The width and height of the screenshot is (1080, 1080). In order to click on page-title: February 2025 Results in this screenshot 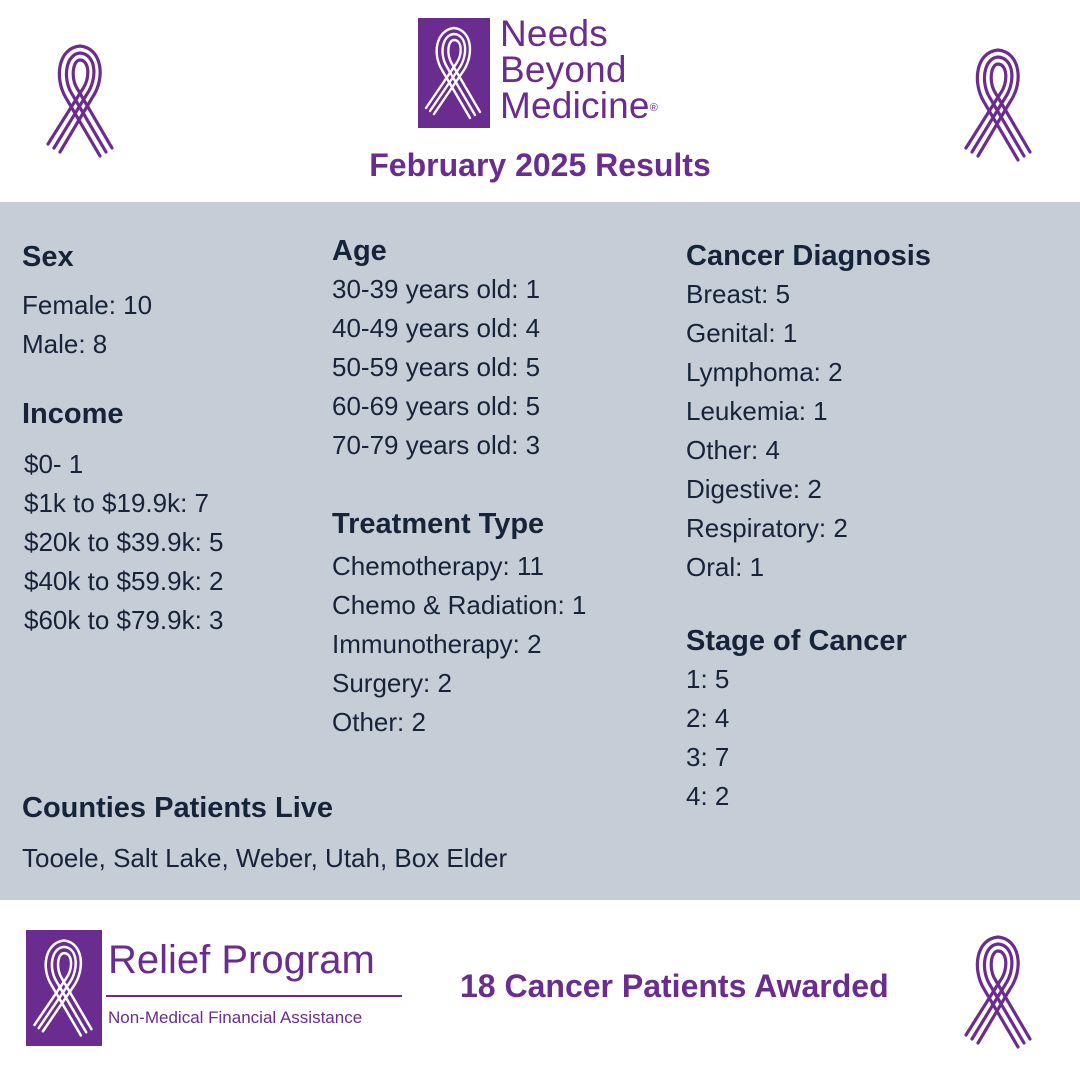, I will do `click(540, 165)`.